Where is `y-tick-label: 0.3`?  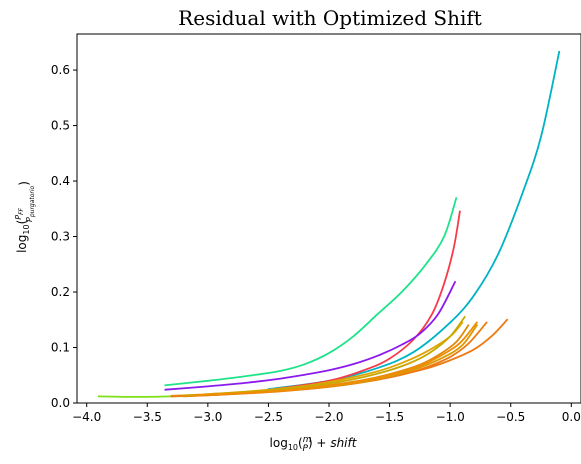
y-tick-label: 0.3 is located at coordinates (60, 237).